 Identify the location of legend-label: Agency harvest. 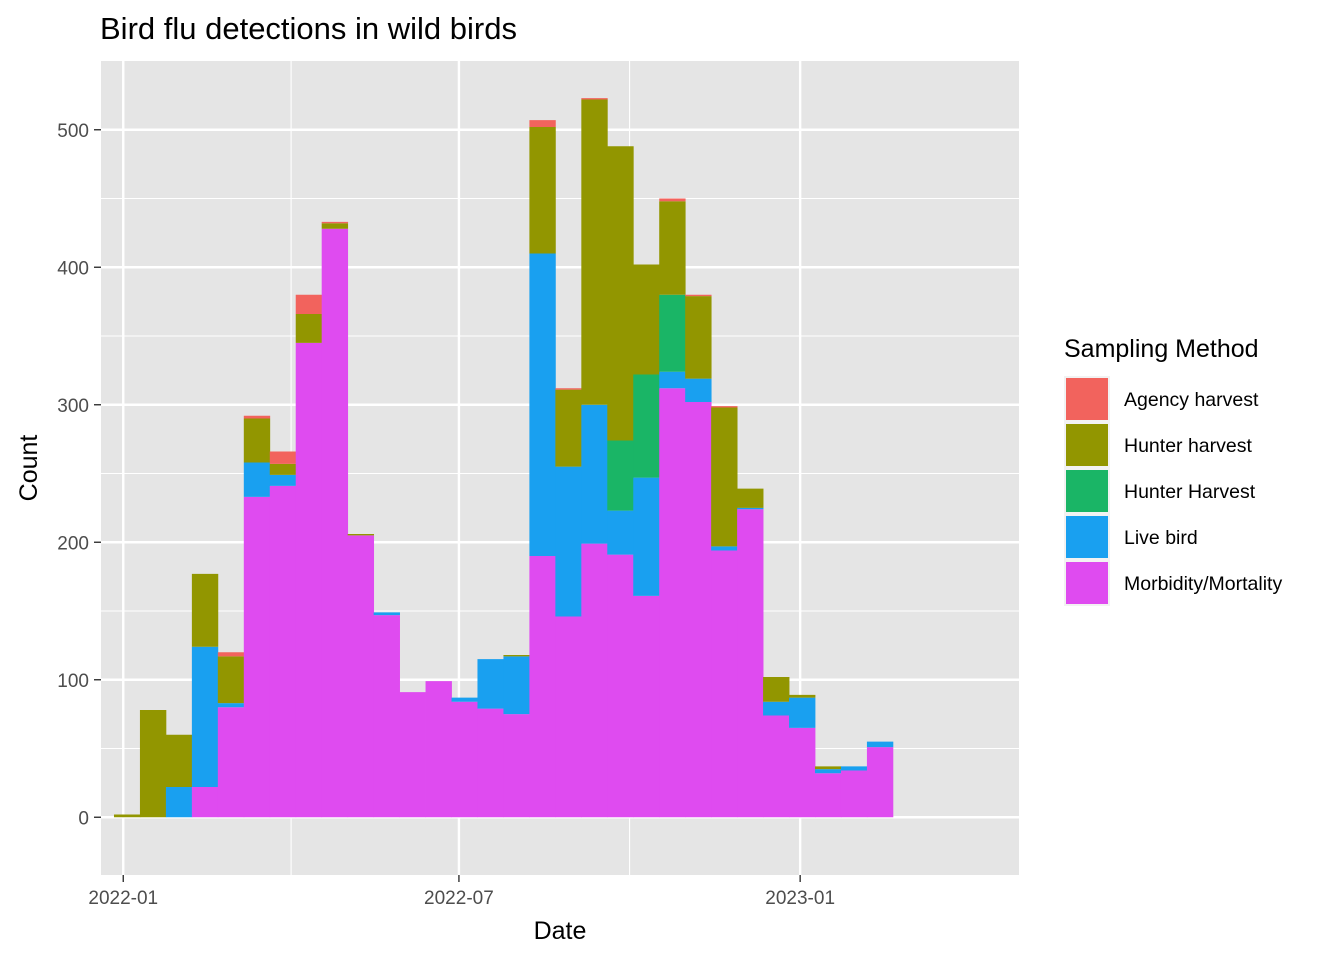
(1191, 400).